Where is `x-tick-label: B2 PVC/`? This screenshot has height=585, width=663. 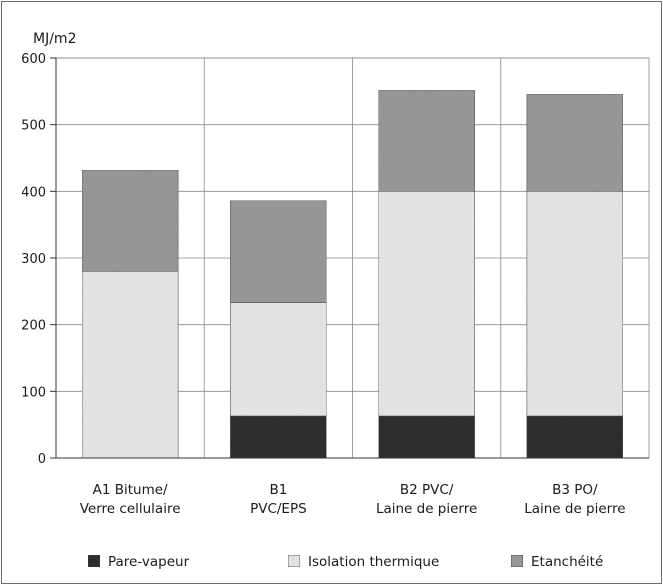 x-tick-label: B2 PVC/ is located at coordinates (427, 490).